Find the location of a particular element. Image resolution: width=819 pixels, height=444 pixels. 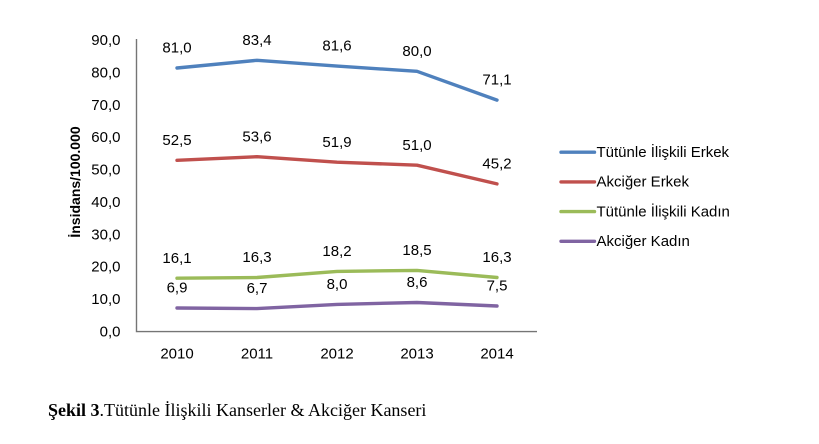

svg-text: 81,6 is located at coordinates (336, 46).